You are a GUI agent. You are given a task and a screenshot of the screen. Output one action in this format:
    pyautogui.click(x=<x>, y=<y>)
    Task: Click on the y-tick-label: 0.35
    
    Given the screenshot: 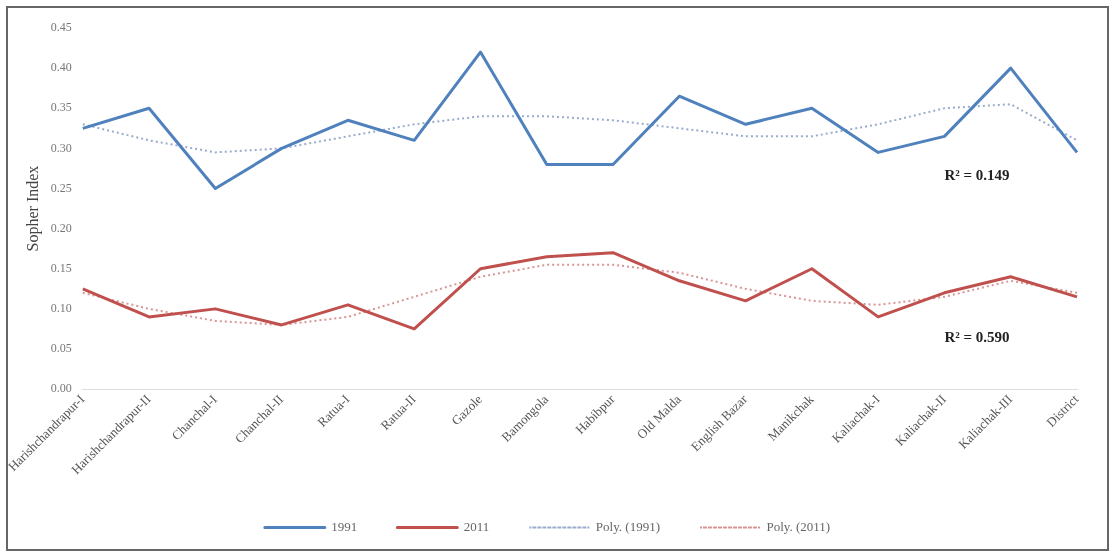 What is the action you would take?
    pyautogui.click(x=61, y=107)
    